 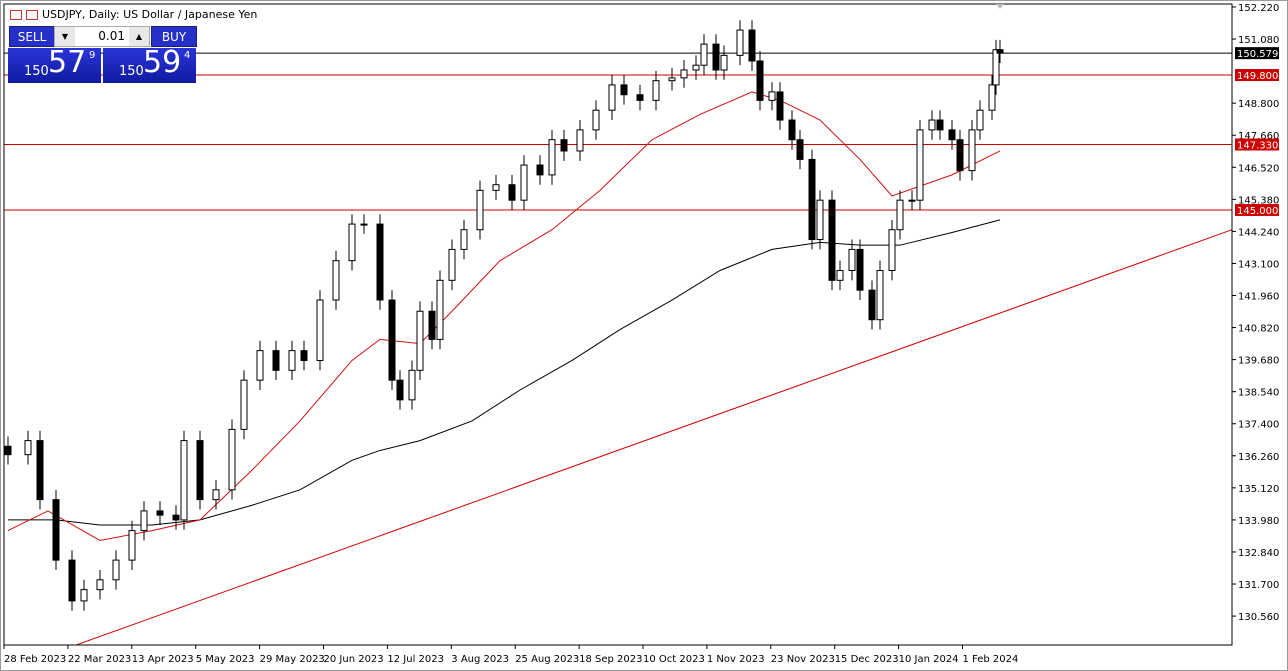 I want to click on y-tick-label: 130.560, so click(x=1258, y=617).